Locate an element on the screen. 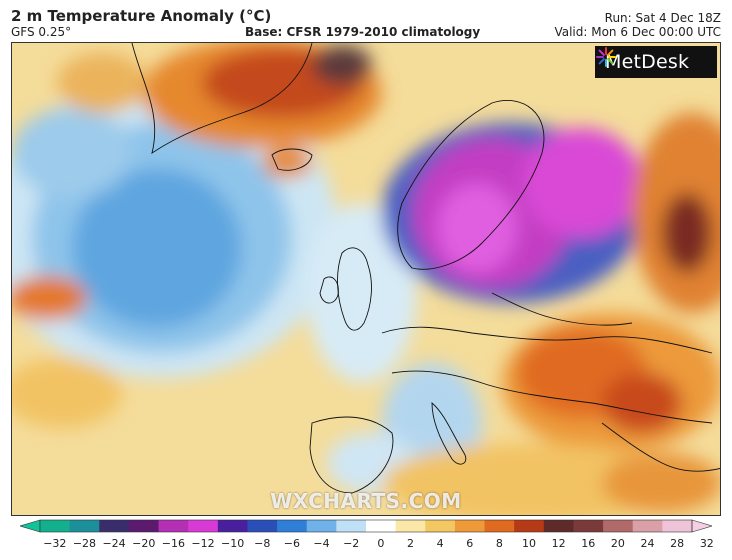 This screenshot has width=732, height=560. iceland-coast is located at coordinates (292, 159).